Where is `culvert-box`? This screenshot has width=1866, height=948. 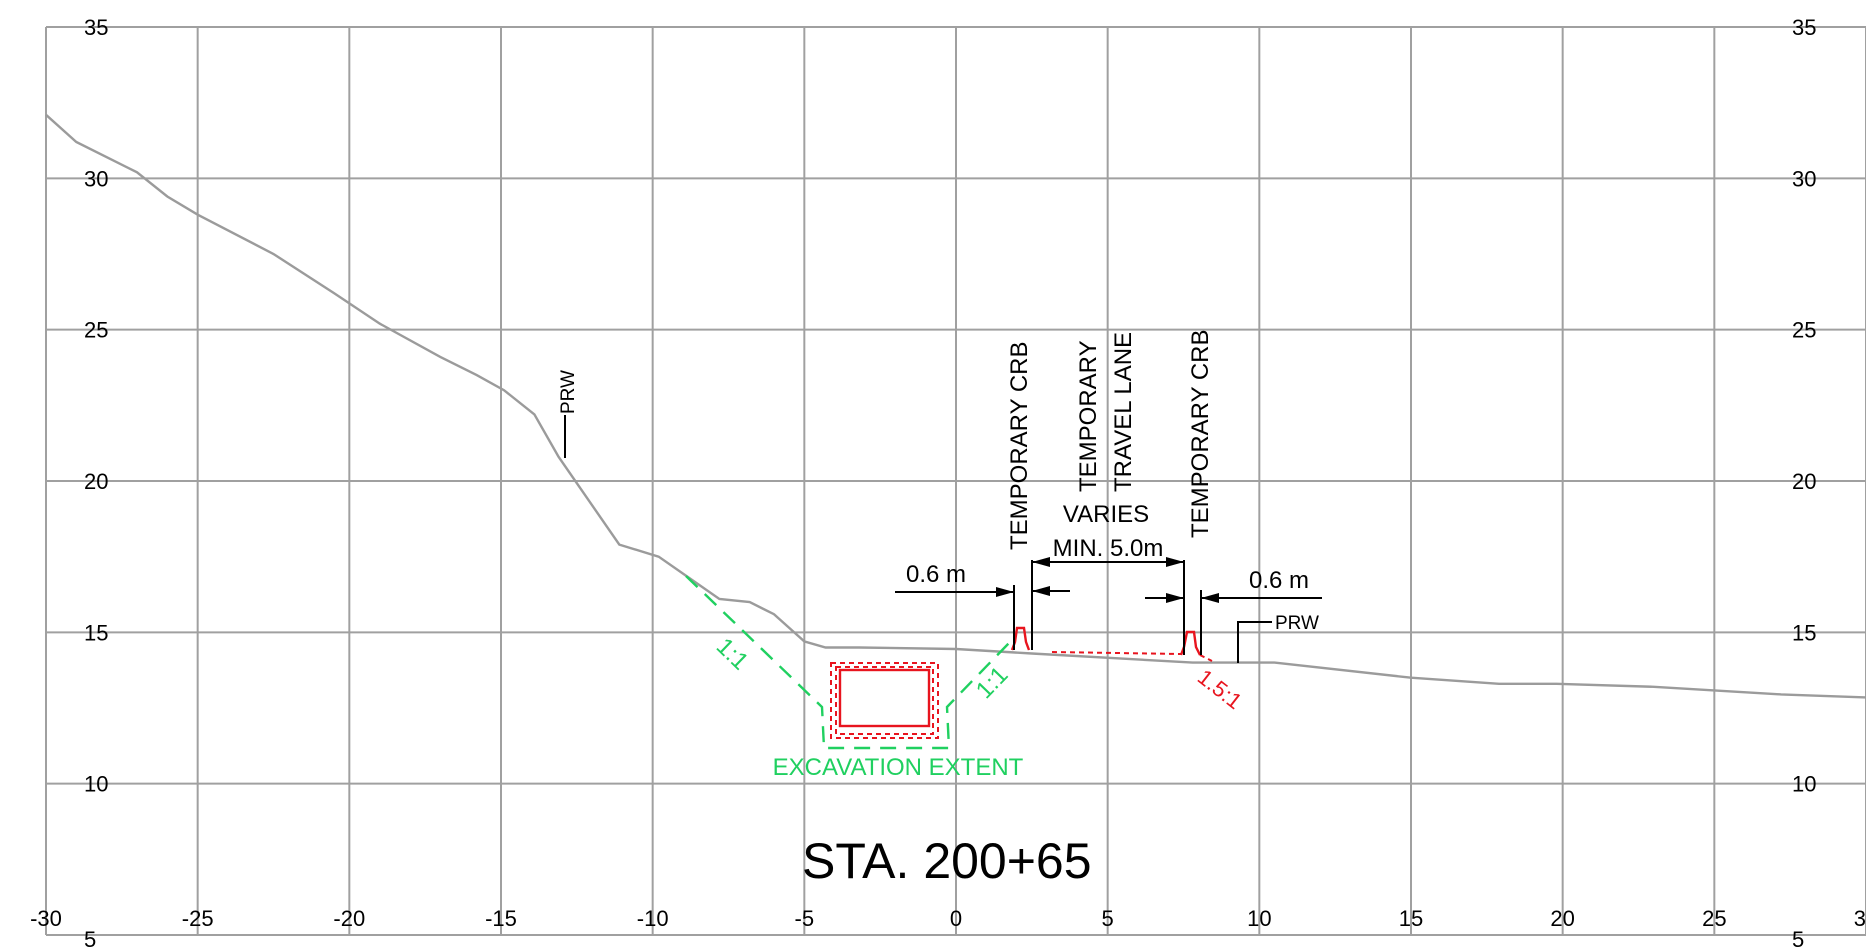 culvert-box is located at coordinates (884, 698).